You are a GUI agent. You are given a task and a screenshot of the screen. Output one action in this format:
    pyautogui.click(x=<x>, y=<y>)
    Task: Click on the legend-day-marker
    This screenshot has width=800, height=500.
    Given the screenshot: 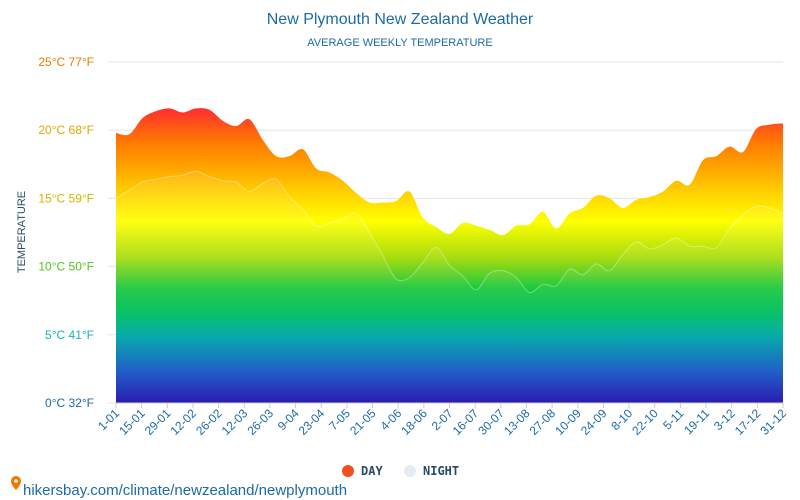 What is the action you would take?
    pyautogui.click(x=348, y=471)
    